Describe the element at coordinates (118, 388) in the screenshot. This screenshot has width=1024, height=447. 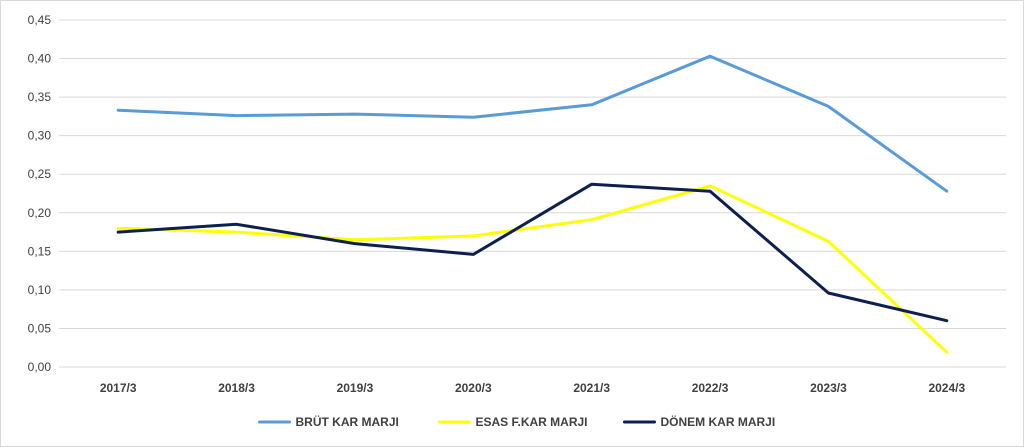
I see `x-tick-label: 2017/3` at that location.